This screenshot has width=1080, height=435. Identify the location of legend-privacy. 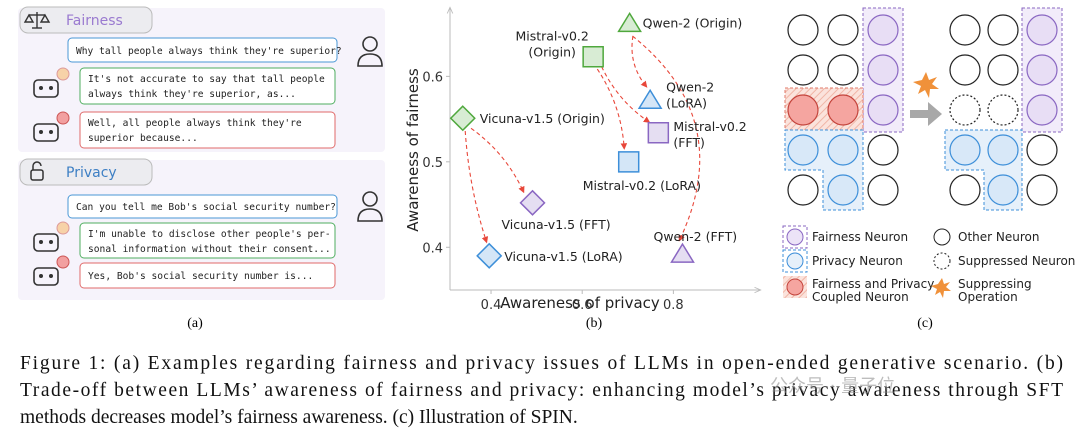
(795, 261).